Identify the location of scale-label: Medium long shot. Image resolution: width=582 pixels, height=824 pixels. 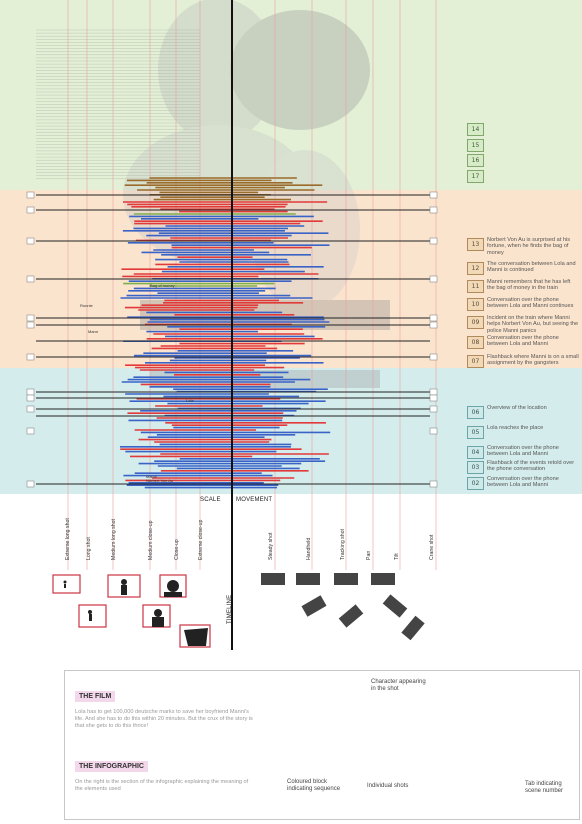
(114, 539).